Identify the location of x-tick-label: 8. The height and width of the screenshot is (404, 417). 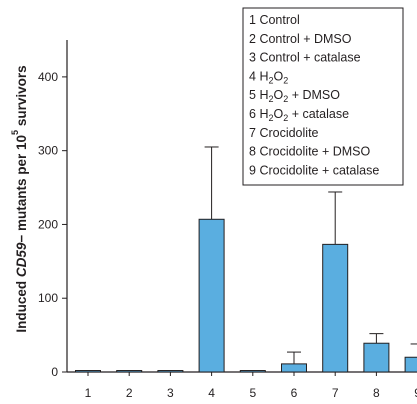
(376, 393).